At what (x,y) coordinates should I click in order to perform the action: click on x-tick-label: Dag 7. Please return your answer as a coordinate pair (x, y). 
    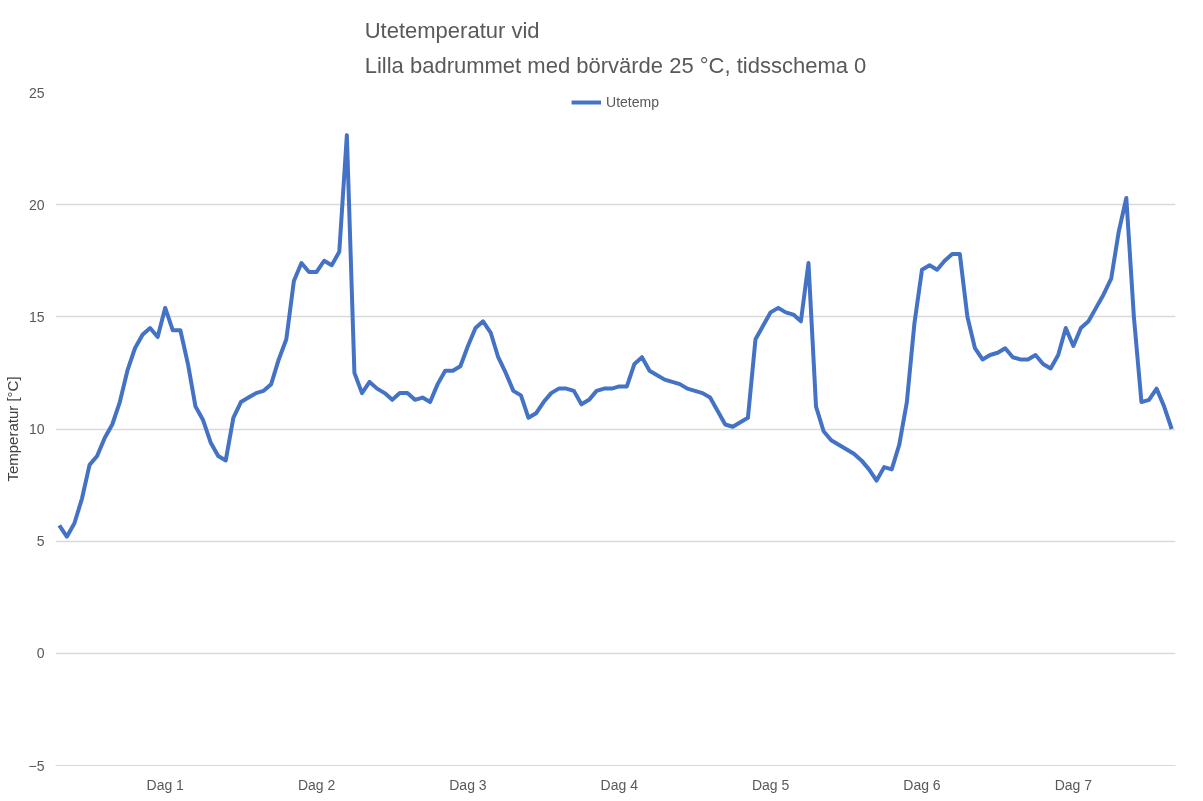
    Looking at the image, I should click on (1073, 784).